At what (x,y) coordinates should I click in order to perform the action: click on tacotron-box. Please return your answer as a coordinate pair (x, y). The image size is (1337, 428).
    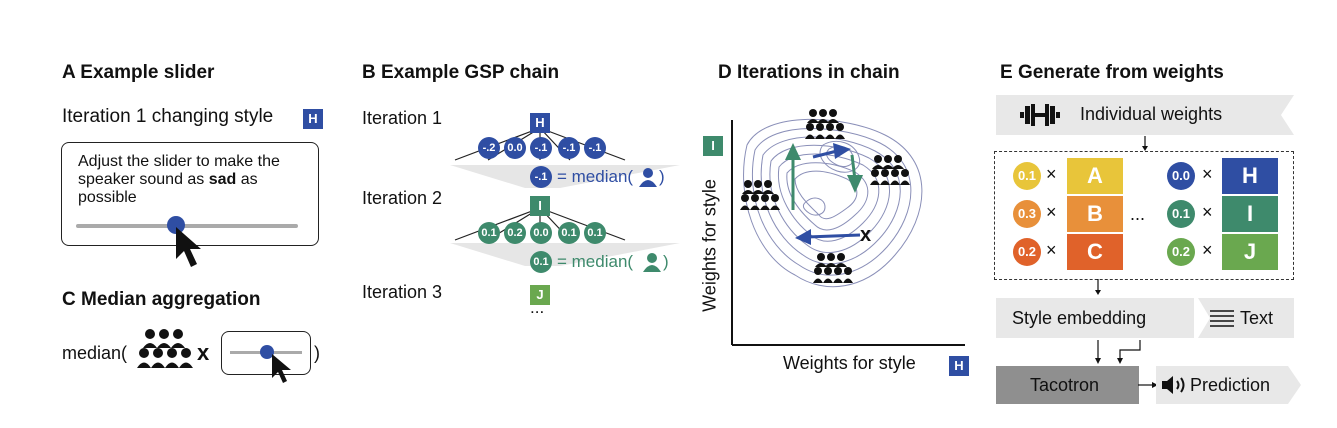
    Looking at the image, I should click on (1067, 385).